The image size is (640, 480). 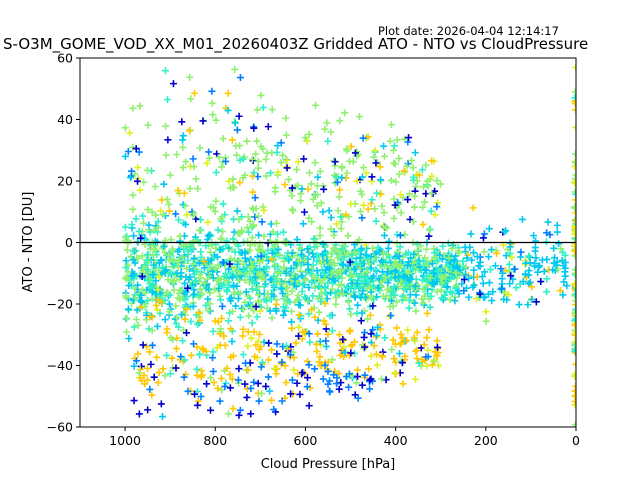 I want to click on x-axis-label: Cloud Pressure [hPa], so click(x=328, y=464).